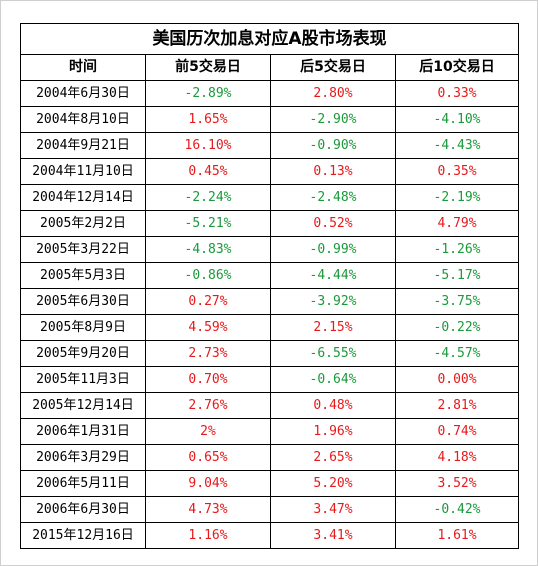  What do you see at coordinates (83, 67) in the screenshot?
I see `header-date: 时间` at bounding box center [83, 67].